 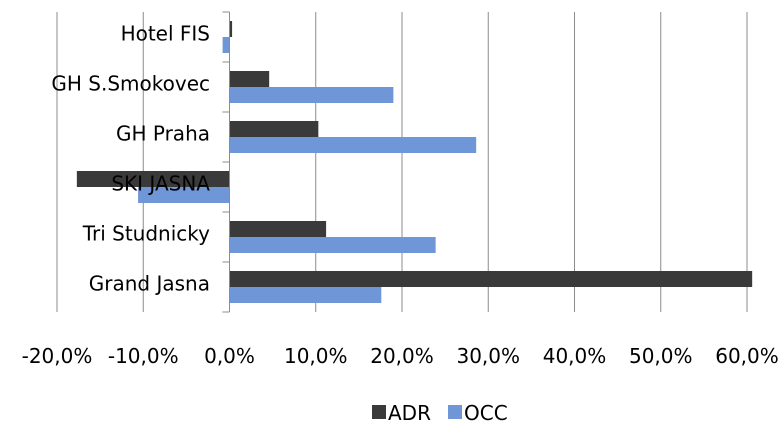 I want to click on category-label: GH S.Smokovec, so click(x=130, y=84).